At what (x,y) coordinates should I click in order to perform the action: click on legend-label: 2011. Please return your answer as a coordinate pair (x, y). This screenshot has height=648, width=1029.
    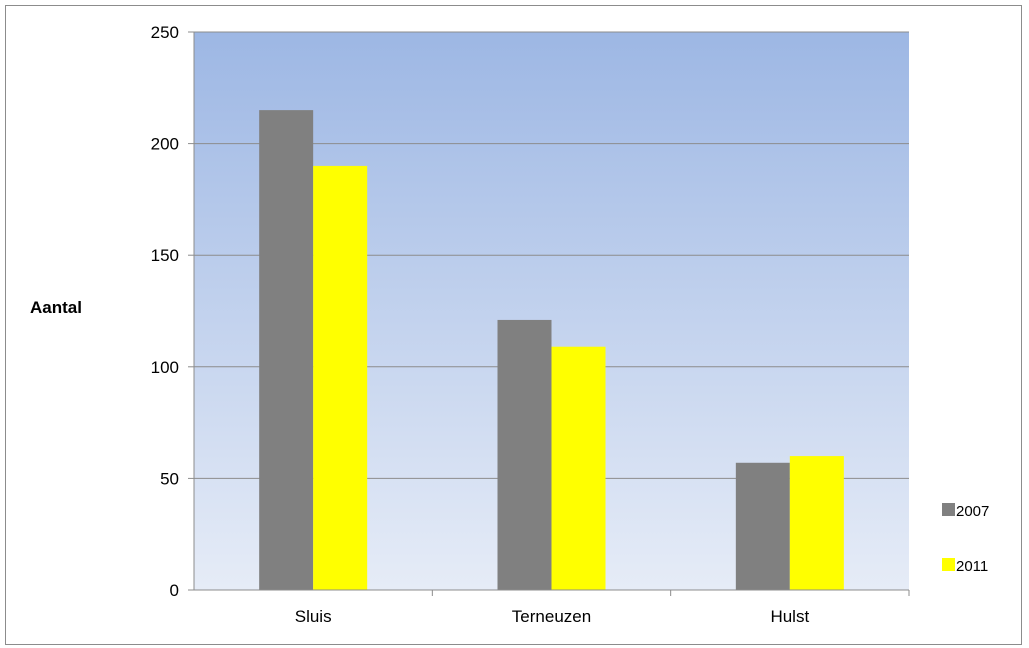
    Looking at the image, I should click on (972, 566).